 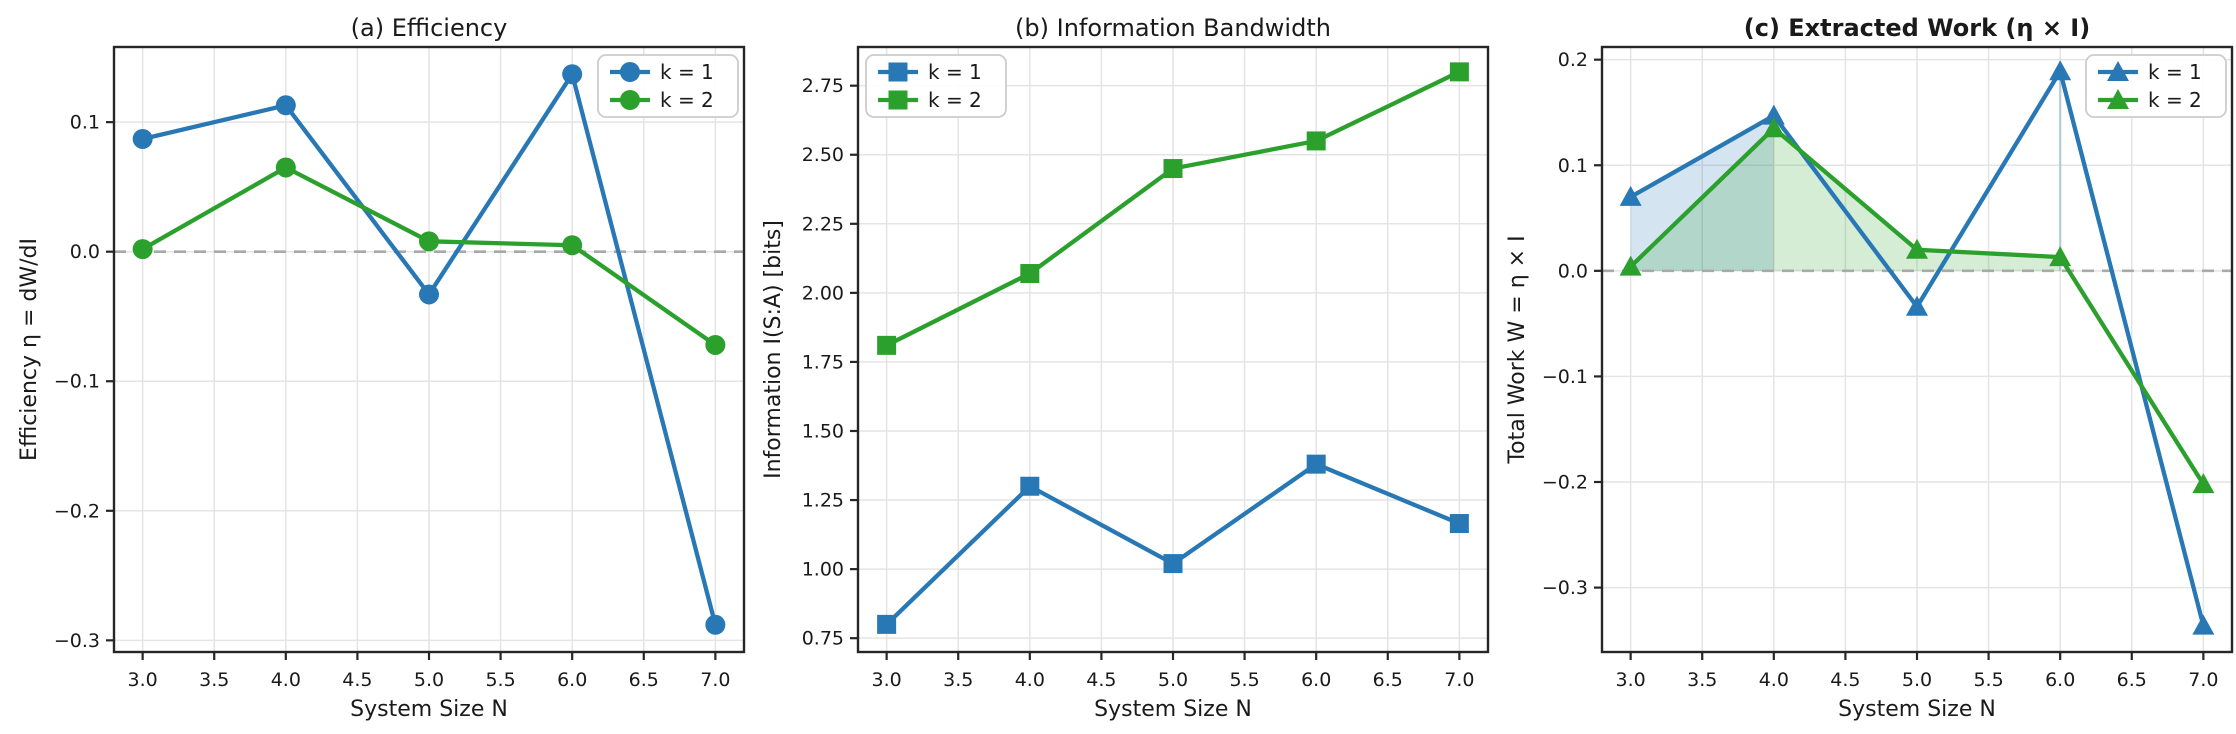 I want to click on y-tick-label: 0.75, so click(x=823, y=639).